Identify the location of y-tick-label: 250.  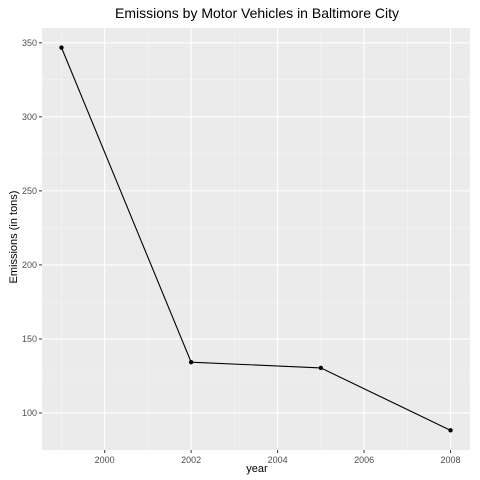
(29, 191).